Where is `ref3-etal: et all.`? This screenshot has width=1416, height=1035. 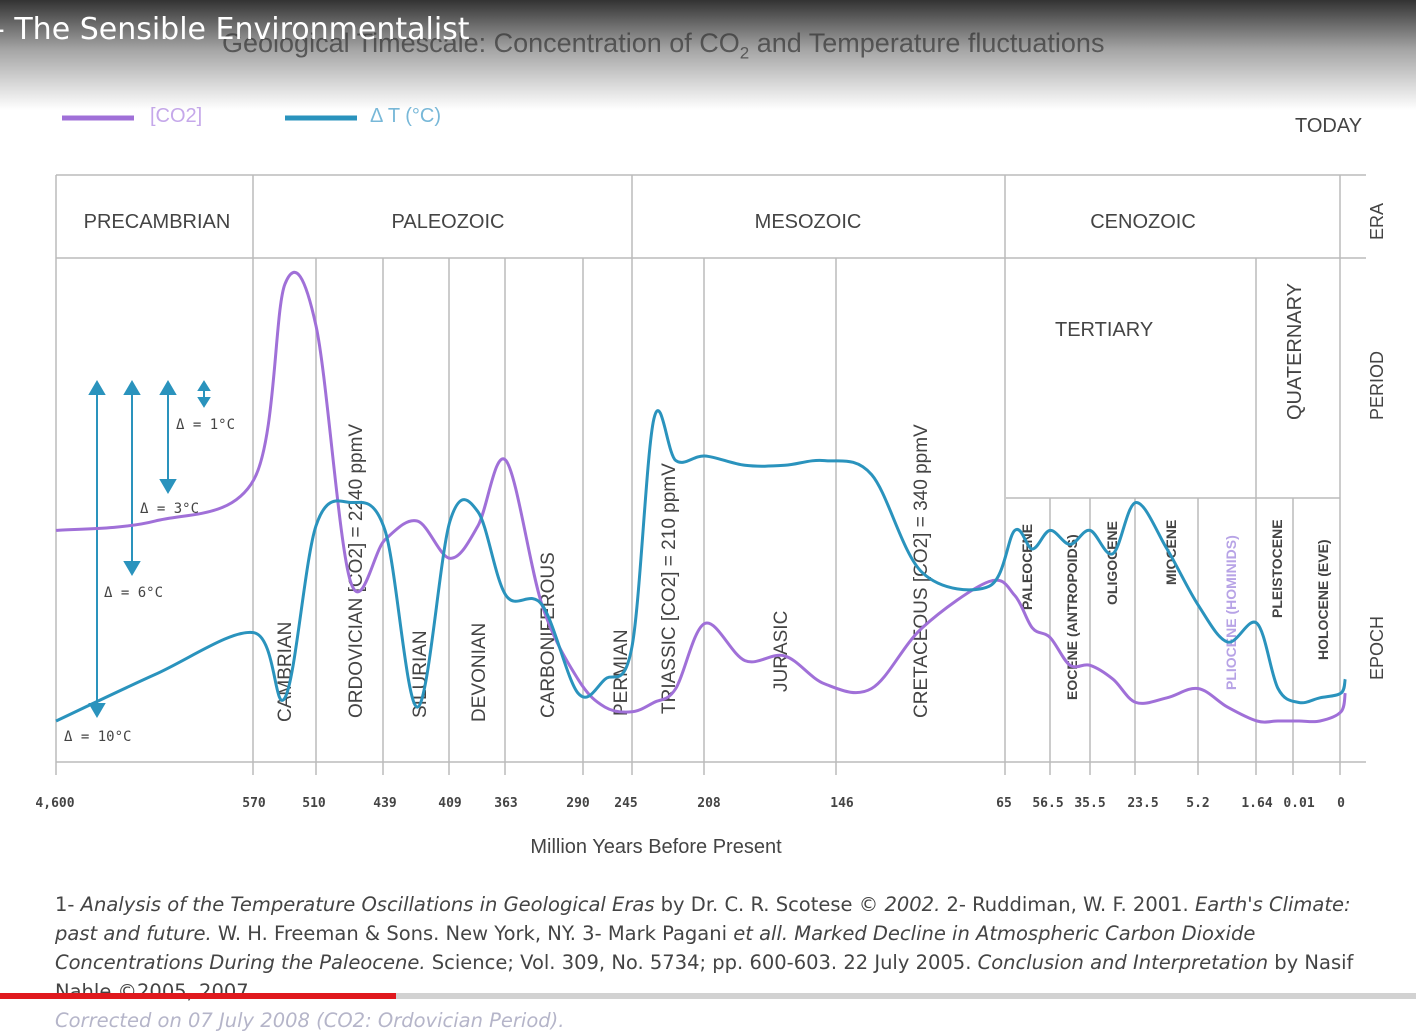
ref3-etal: et all. is located at coordinates (761, 933).